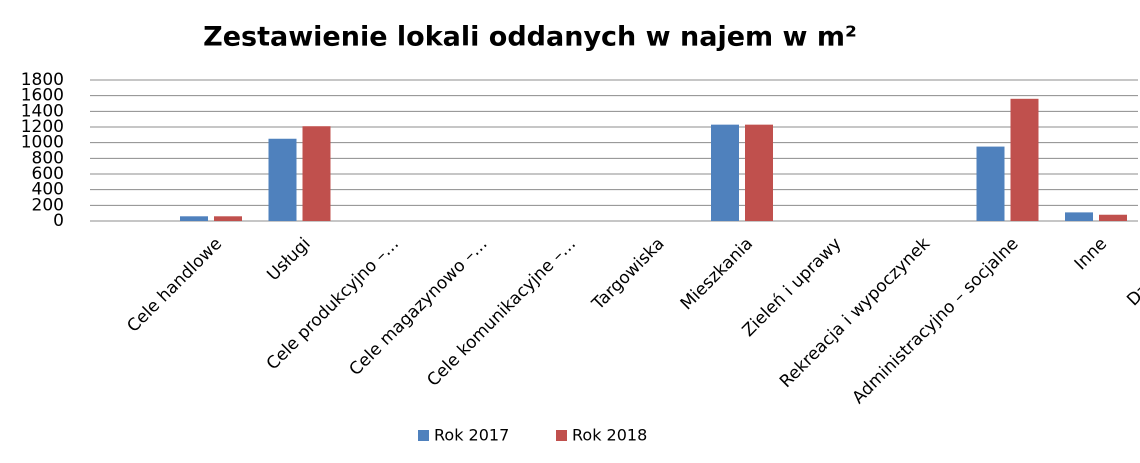 This screenshot has height=463, width=1140. What do you see at coordinates (48, 174) in the screenshot?
I see `y-tick-label: 600` at bounding box center [48, 174].